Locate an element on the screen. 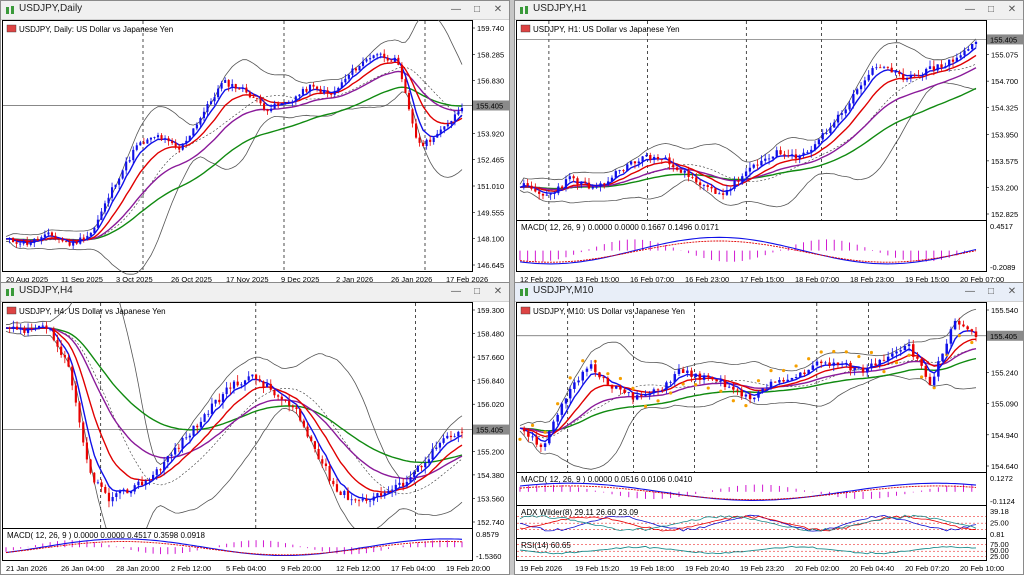  time-tick-label: 20 Feb 07:00 is located at coordinates (982, 279).